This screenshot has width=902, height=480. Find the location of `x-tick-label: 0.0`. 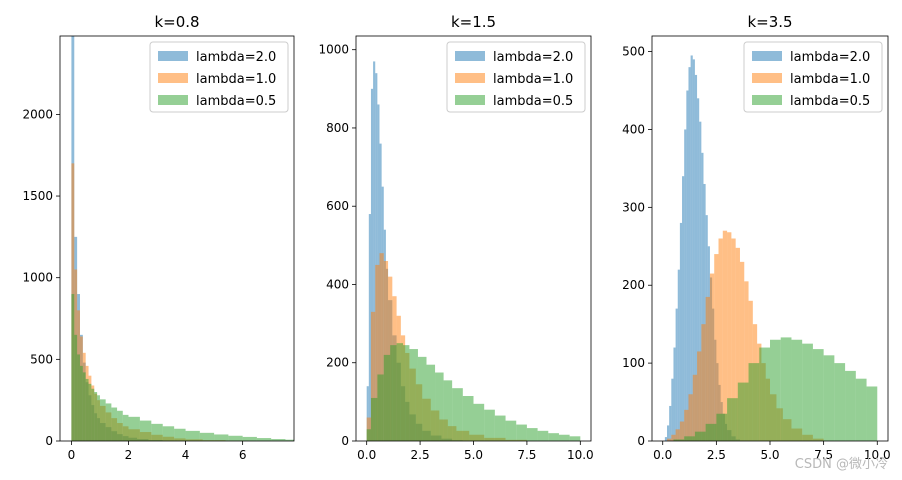

x-tick-label: 0.0 is located at coordinates (366, 455).